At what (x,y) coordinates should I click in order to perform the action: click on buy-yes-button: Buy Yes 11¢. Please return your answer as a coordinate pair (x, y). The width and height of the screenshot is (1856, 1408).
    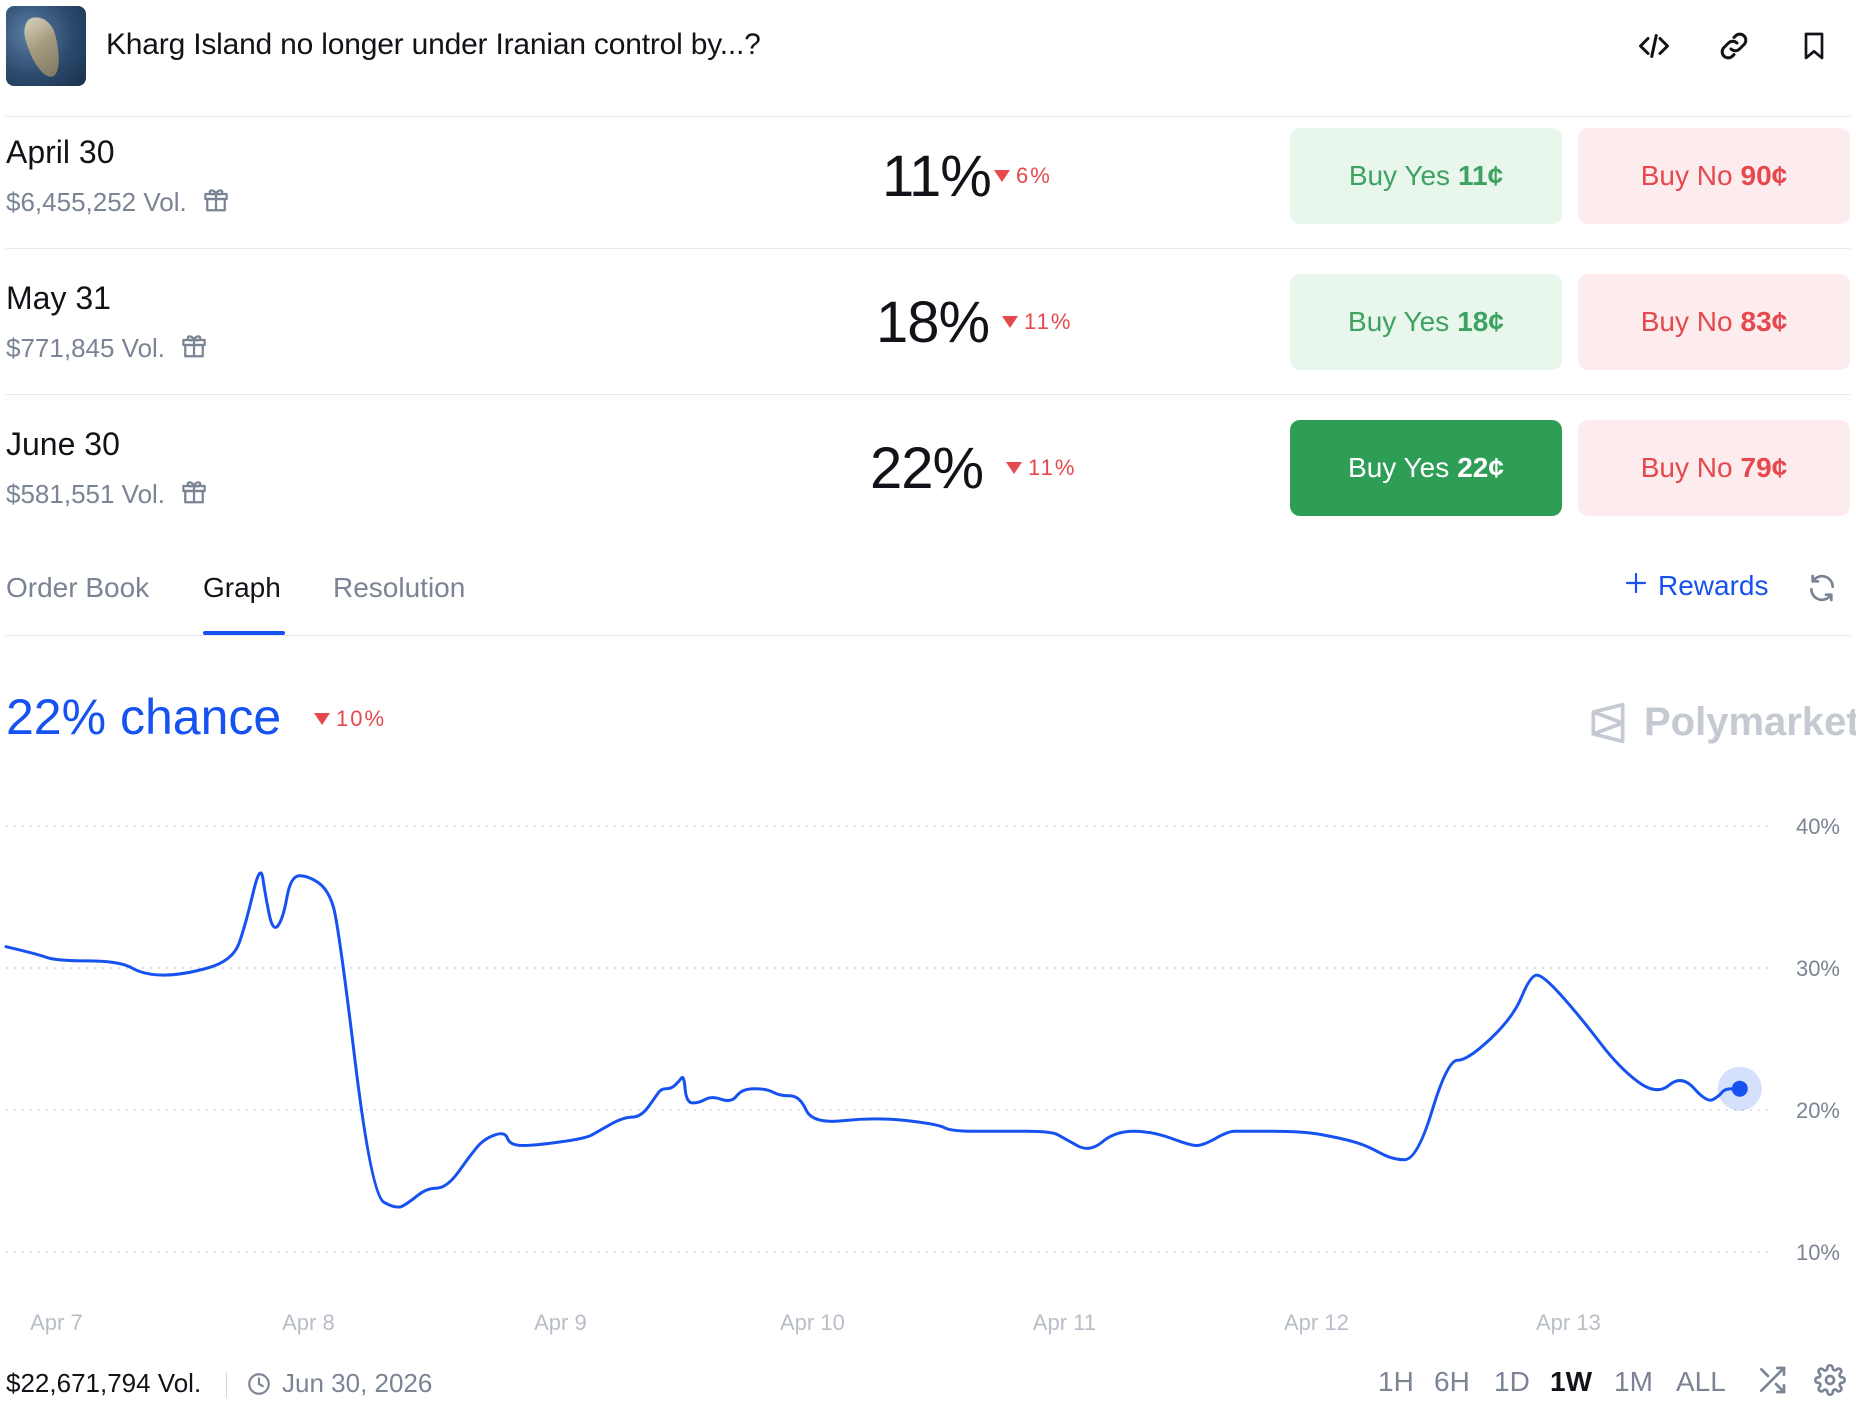
    Looking at the image, I should click on (1426, 176).